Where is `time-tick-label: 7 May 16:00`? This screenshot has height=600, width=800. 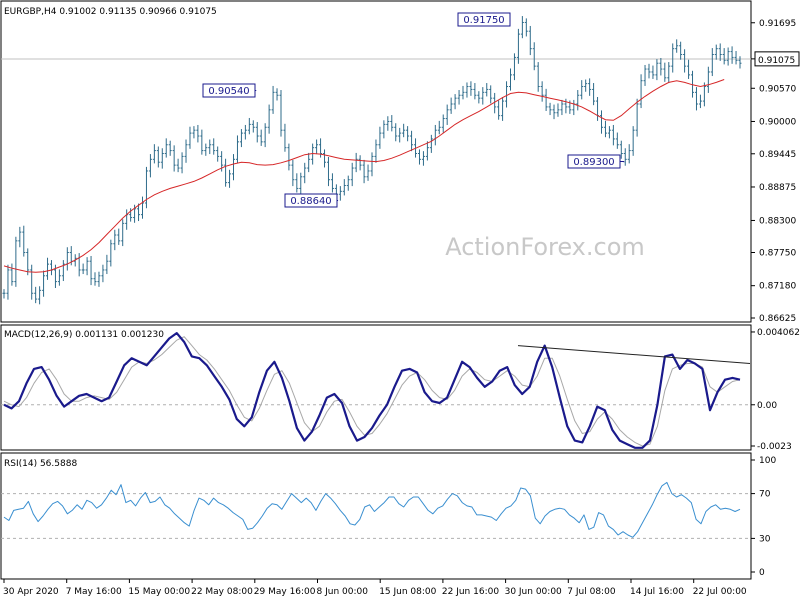 time-tick-label: 7 May 16:00 is located at coordinates (94, 592).